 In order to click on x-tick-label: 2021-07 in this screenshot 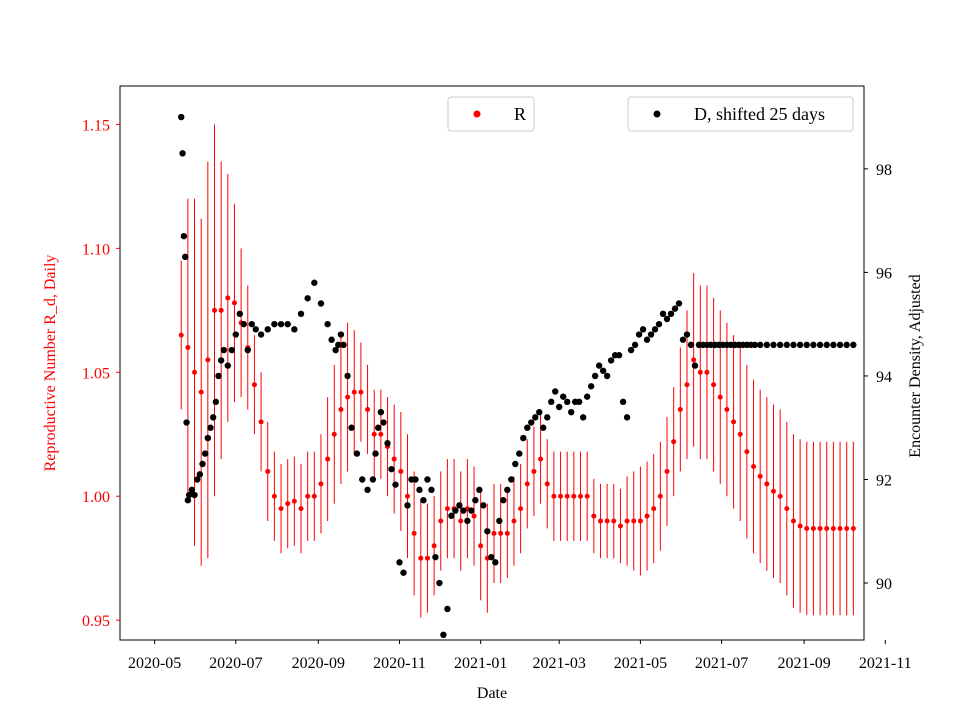, I will do `click(721, 663)`.